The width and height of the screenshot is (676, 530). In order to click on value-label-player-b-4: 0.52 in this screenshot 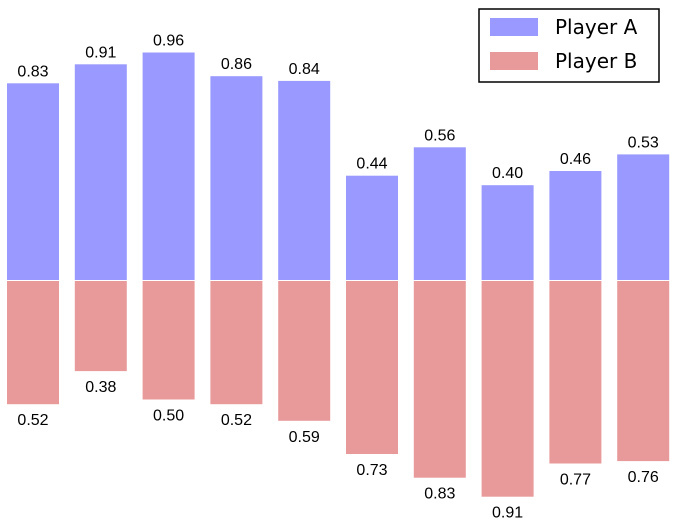, I will do `click(236, 420)`.